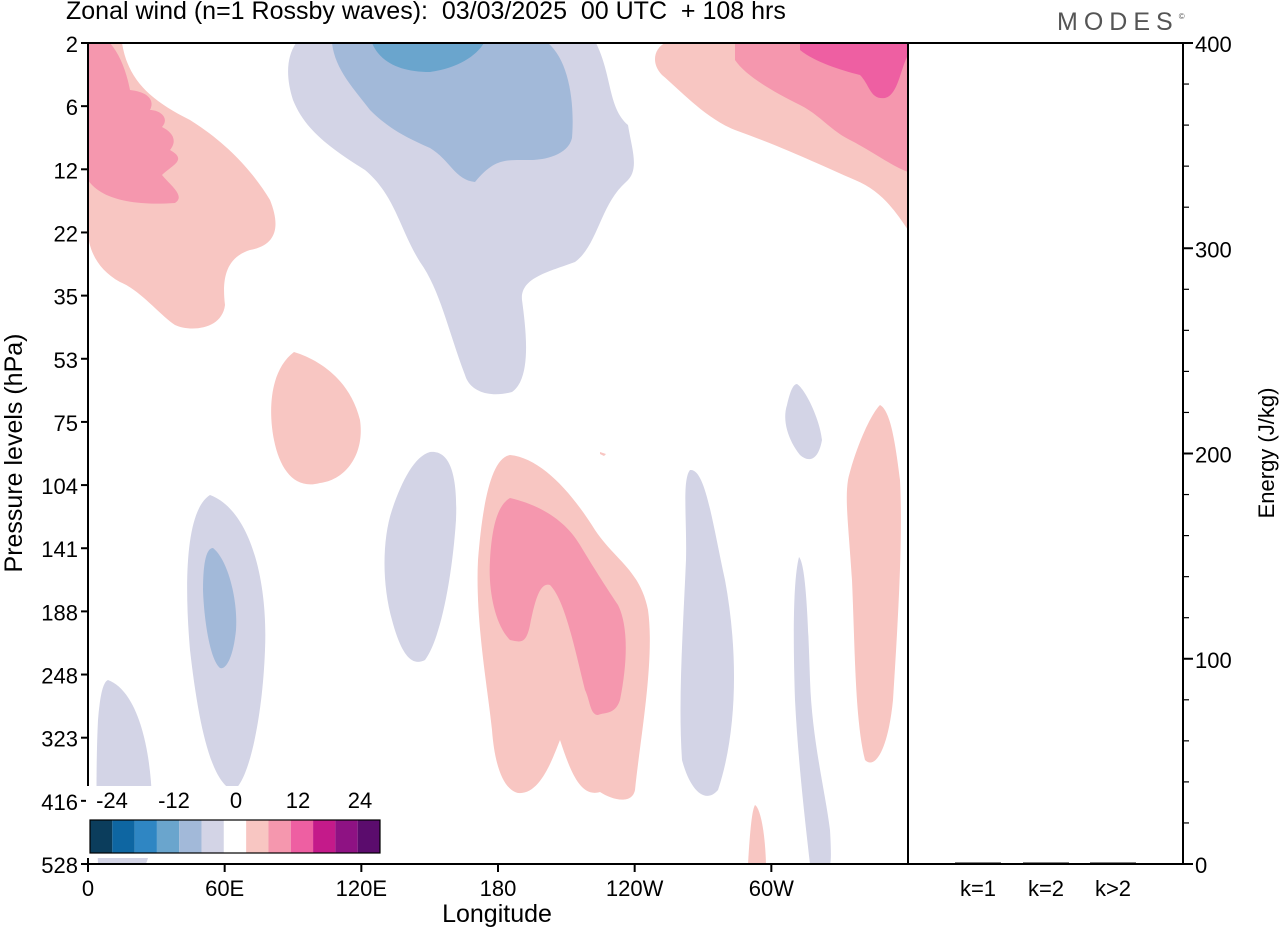  What do you see at coordinates (497, 914) in the screenshot?
I see `x-axis-label: Longitude` at bounding box center [497, 914].